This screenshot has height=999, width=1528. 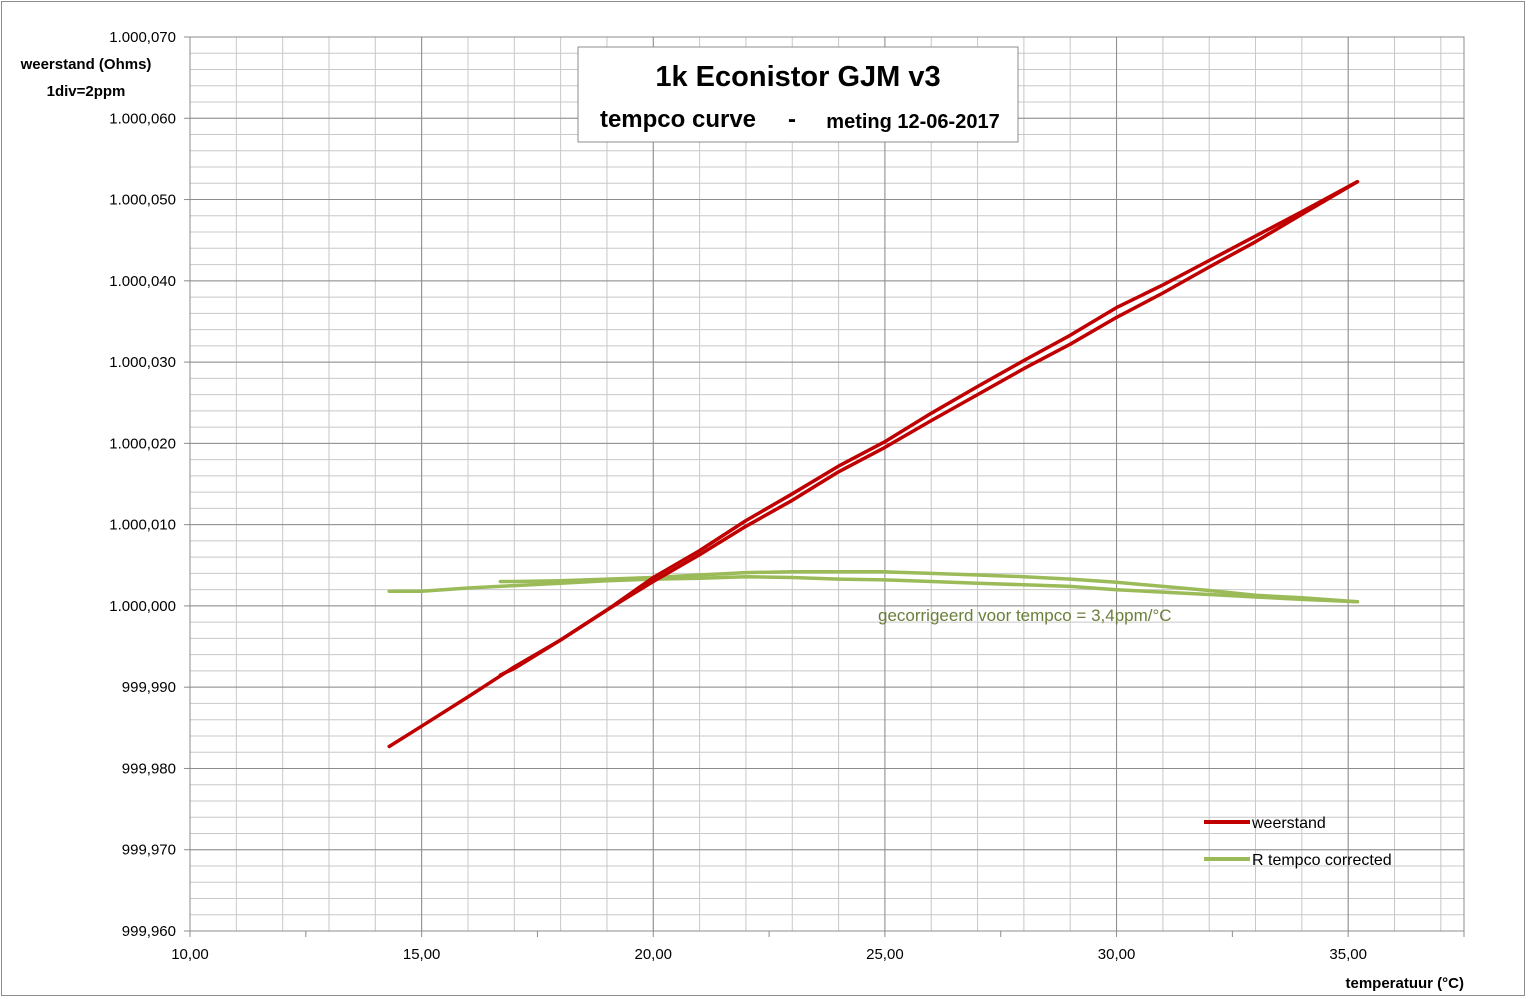 What do you see at coordinates (149, 687) in the screenshot?
I see `y-tick-label: 999,990` at bounding box center [149, 687].